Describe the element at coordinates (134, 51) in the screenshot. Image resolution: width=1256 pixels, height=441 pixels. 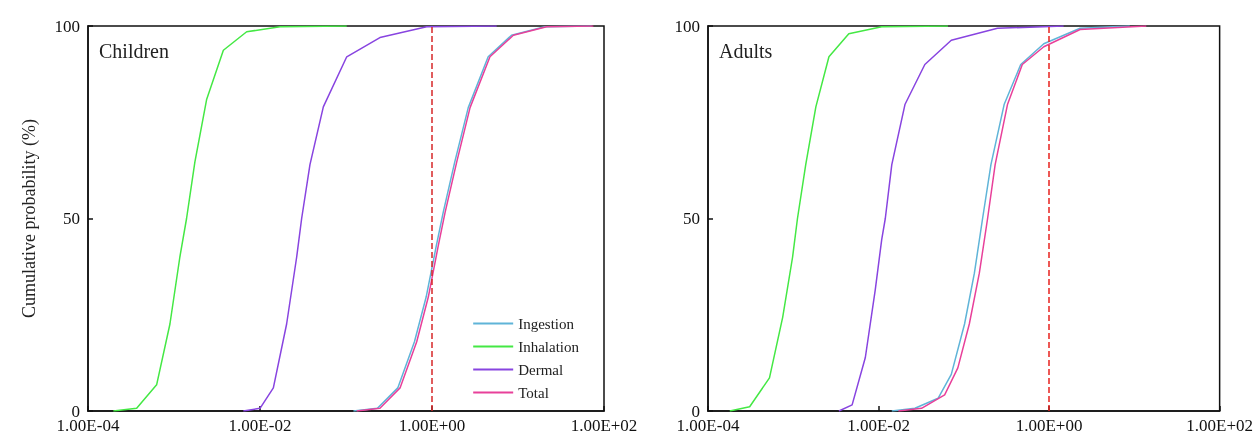
I see `text: Children` at that location.